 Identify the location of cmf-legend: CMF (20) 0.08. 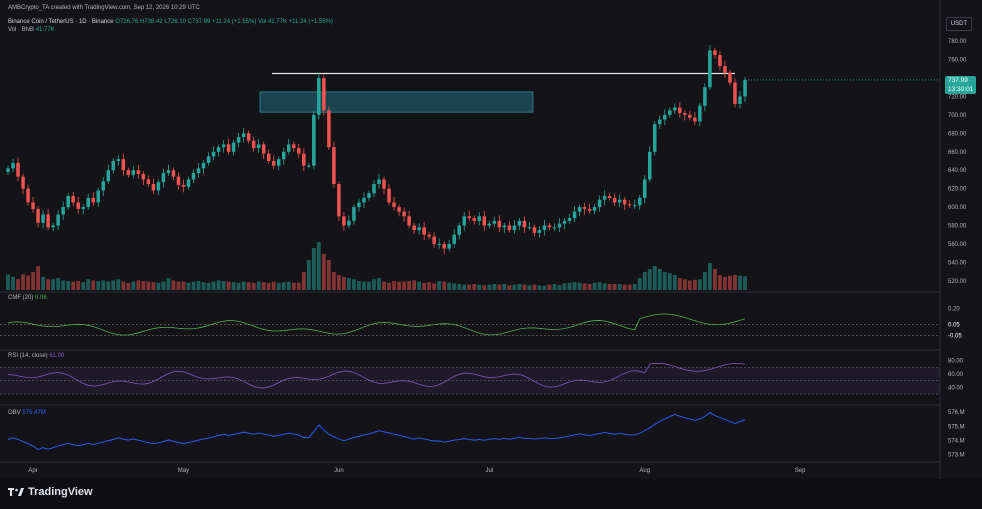
(27, 298).